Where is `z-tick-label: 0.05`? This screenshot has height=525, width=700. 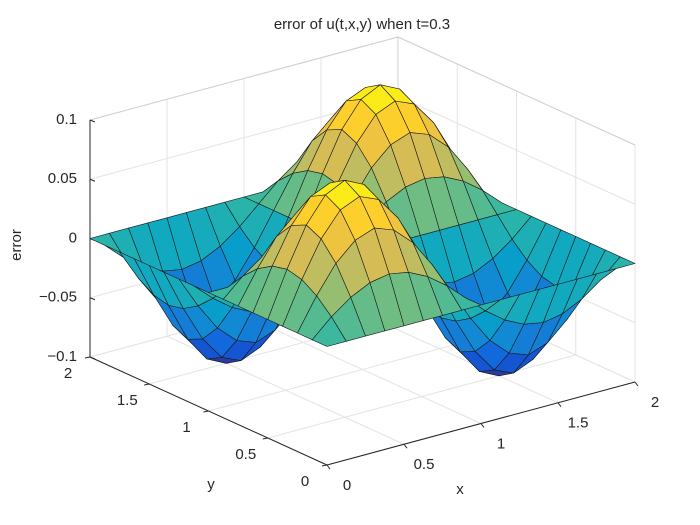 z-tick-label: 0.05 is located at coordinates (62, 178).